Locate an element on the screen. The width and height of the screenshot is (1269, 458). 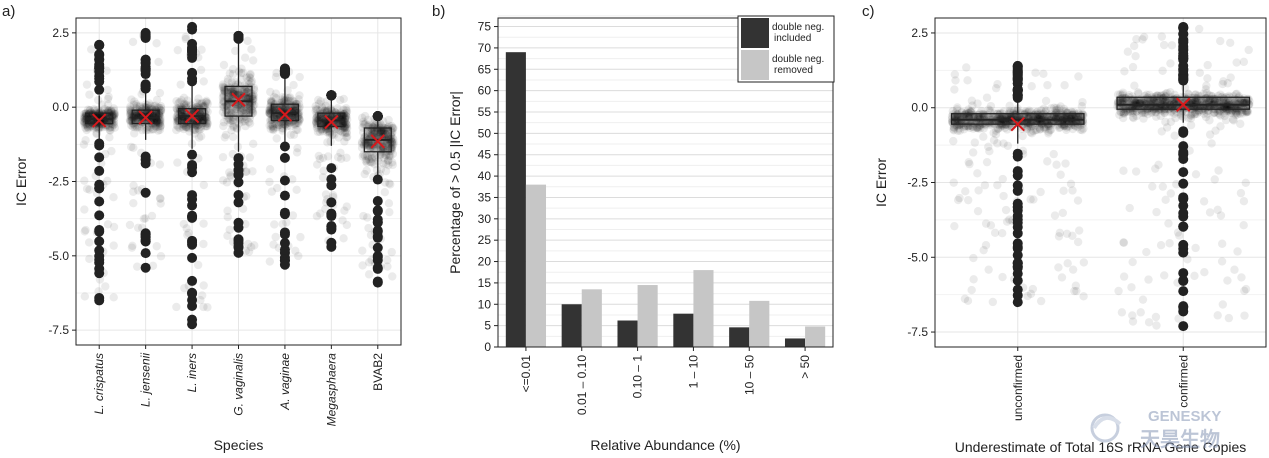
x-tick-label: unconfirmed is located at coordinates (1018, 388).